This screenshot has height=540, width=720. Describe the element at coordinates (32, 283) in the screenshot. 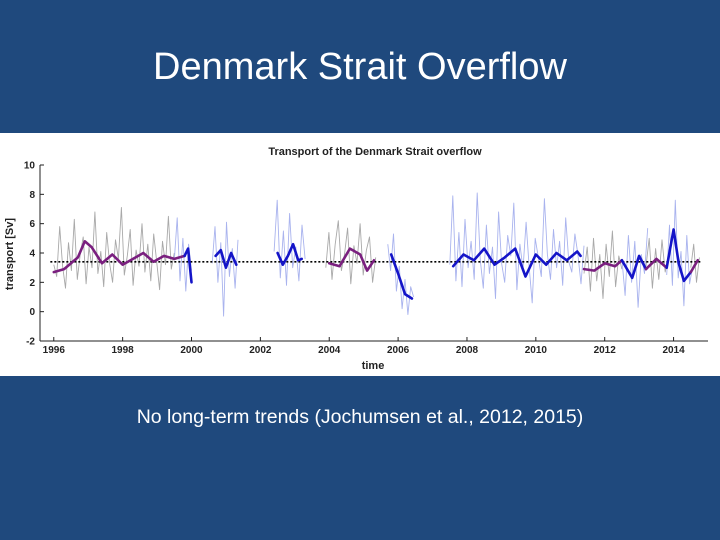

I see `y-tick-label: 2` at that location.